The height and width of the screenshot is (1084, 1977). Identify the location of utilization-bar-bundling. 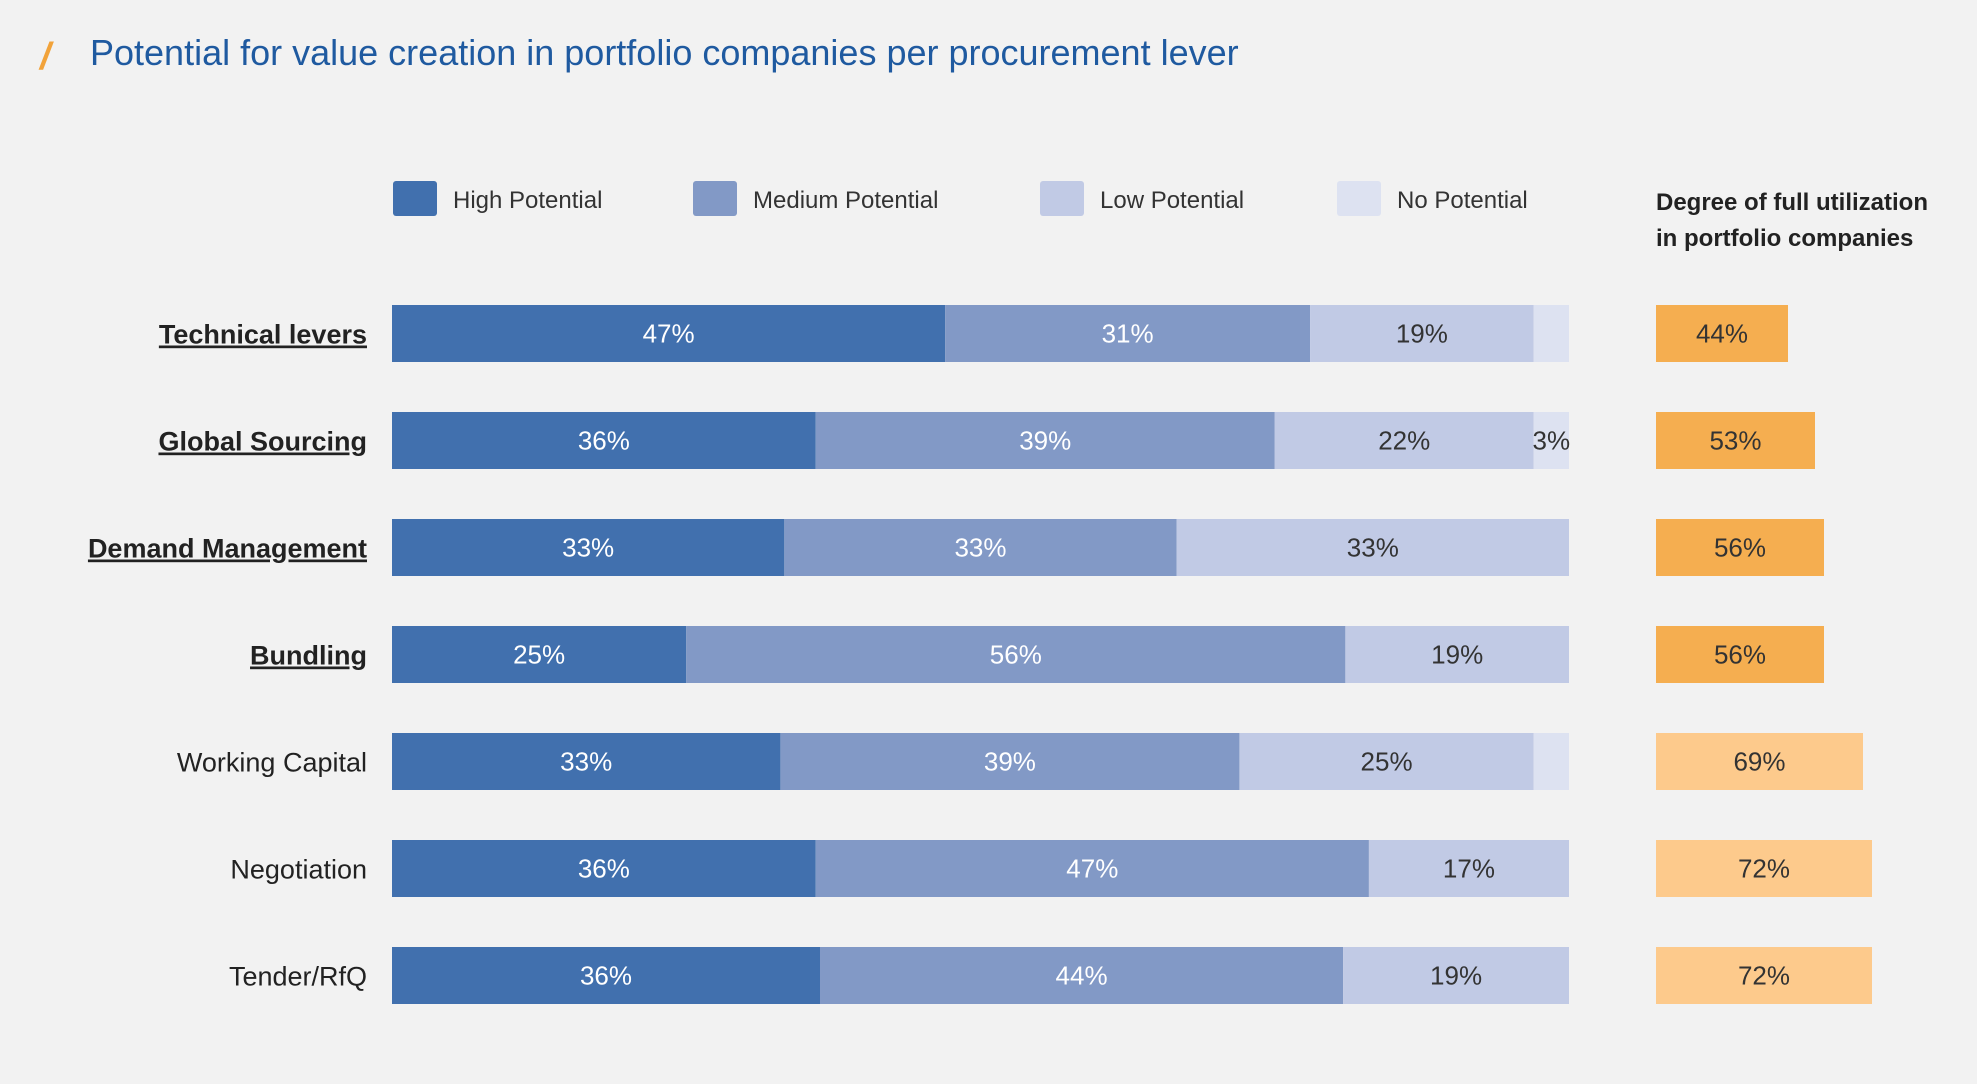
(1740, 654).